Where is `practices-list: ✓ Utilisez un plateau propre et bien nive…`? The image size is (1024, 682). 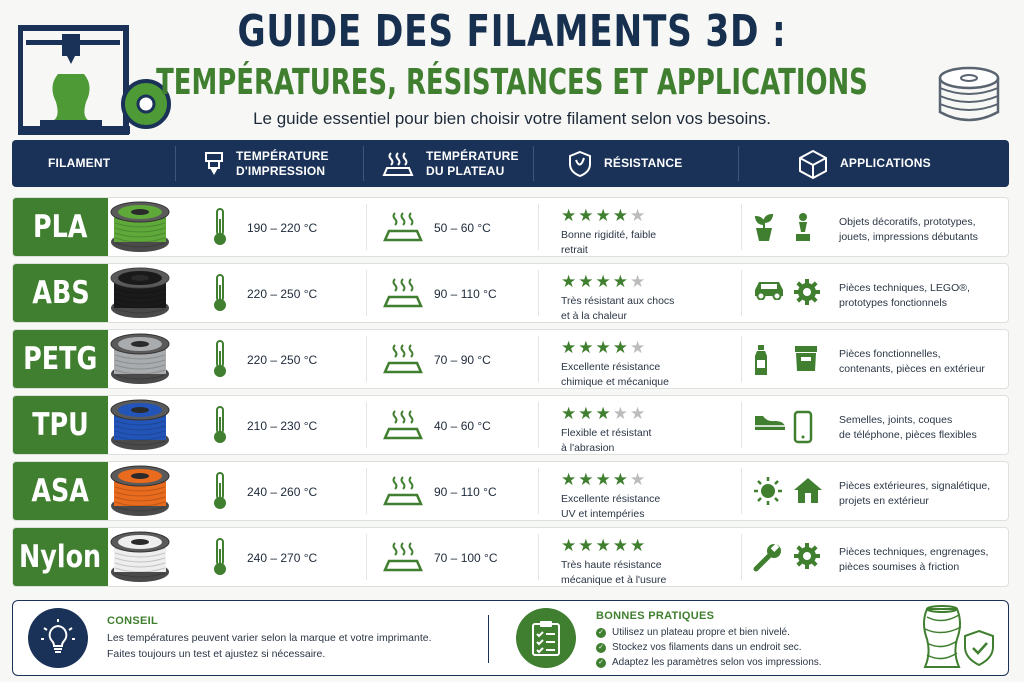
practices-list: ✓ Utilisez un plateau propre et bien nive… is located at coordinates (709, 647).